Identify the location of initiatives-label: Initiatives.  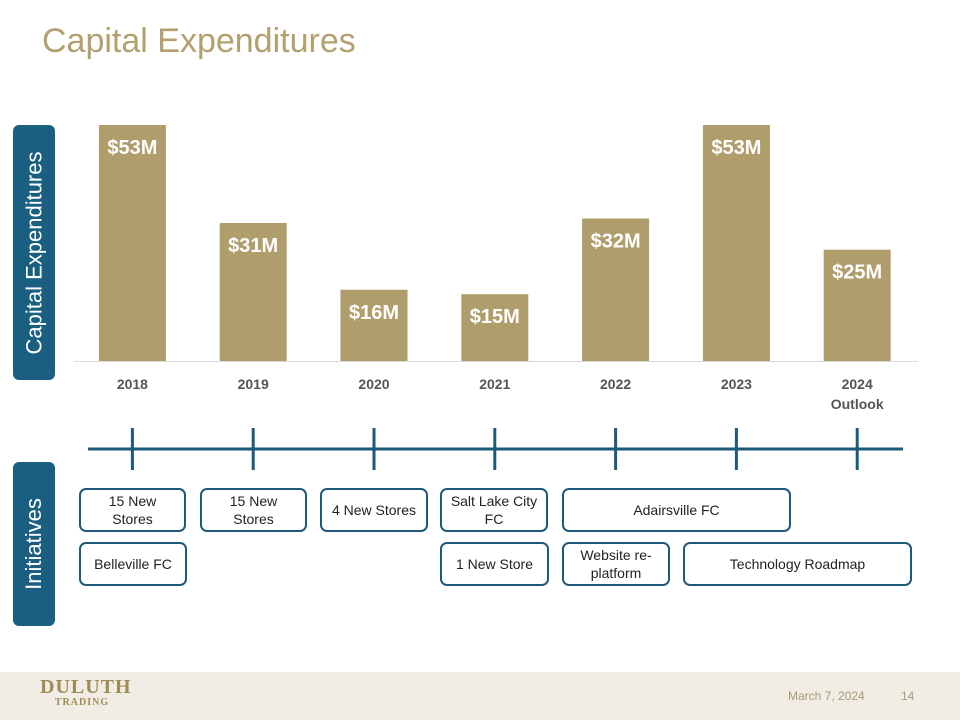
(33, 544).